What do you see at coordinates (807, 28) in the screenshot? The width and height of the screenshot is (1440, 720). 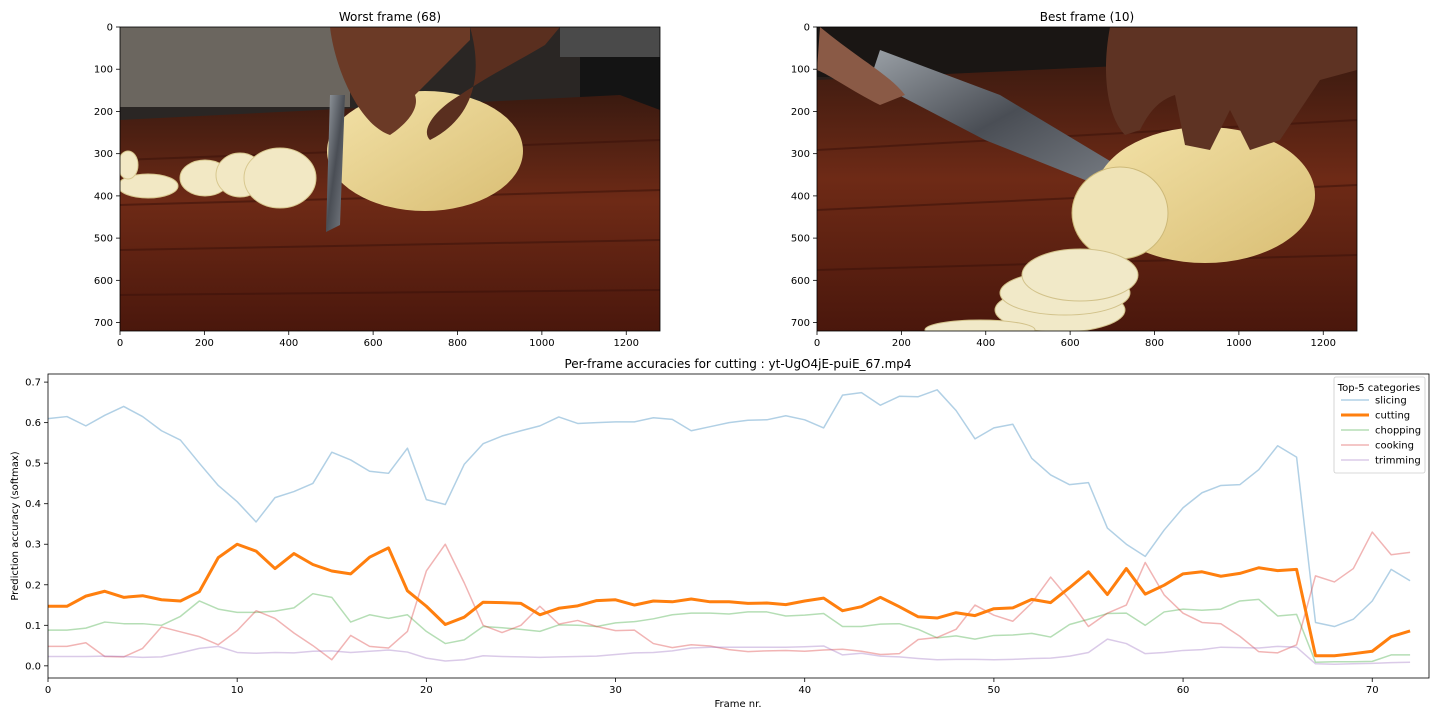 I see `best-frame-y-tick-label: 0` at bounding box center [807, 28].